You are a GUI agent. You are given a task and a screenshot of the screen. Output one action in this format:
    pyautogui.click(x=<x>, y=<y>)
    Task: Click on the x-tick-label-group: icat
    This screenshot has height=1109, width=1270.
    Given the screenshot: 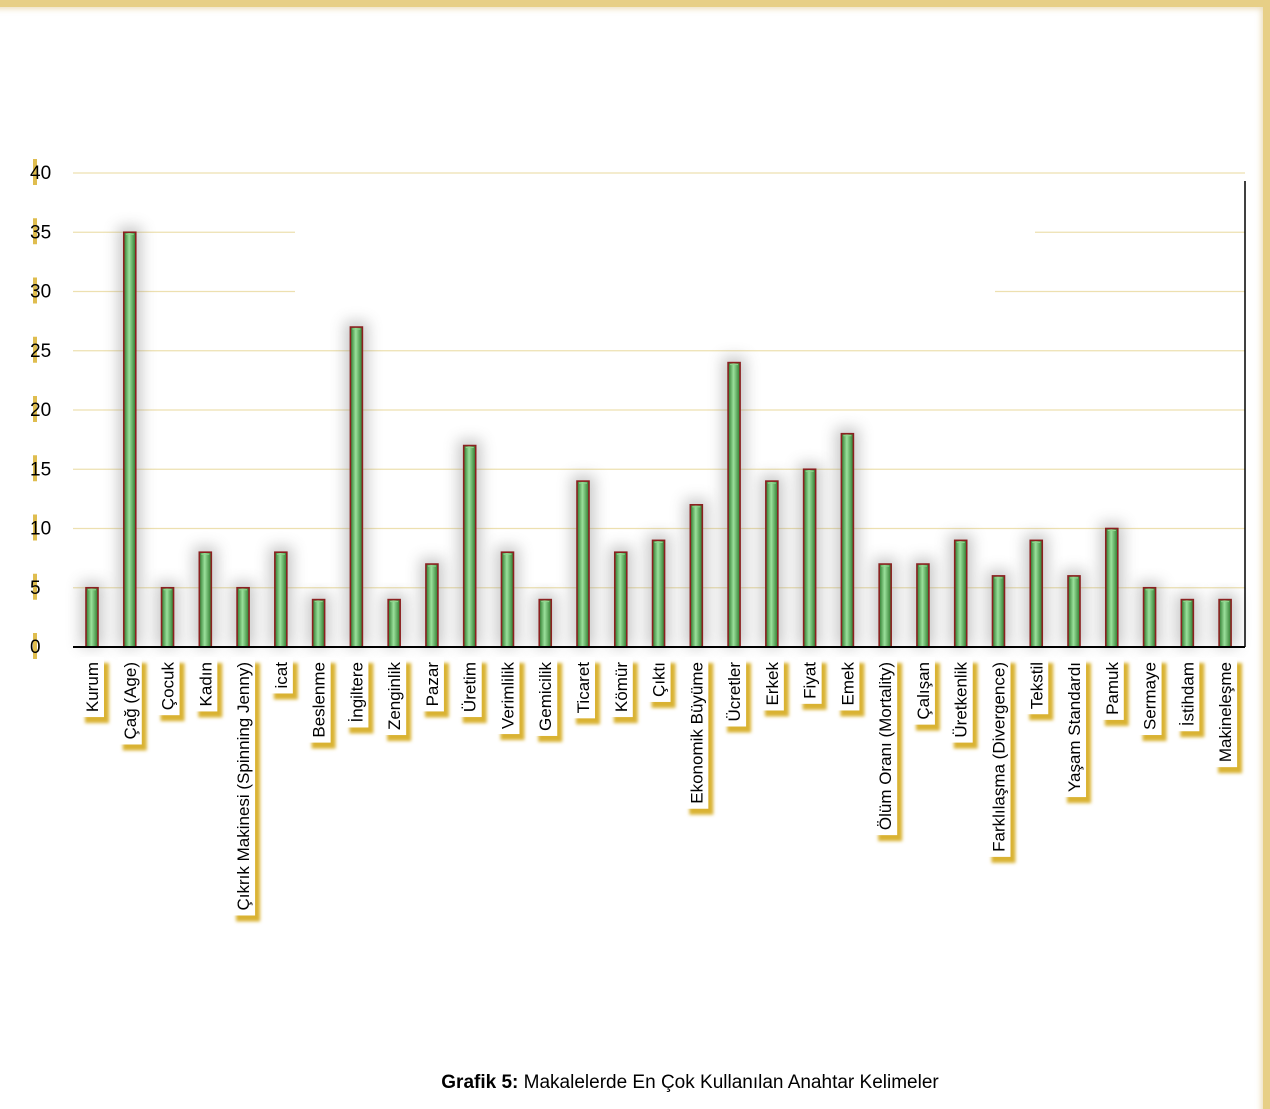 What is the action you would take?
    pyautogui.click(x=283, y=678)
    